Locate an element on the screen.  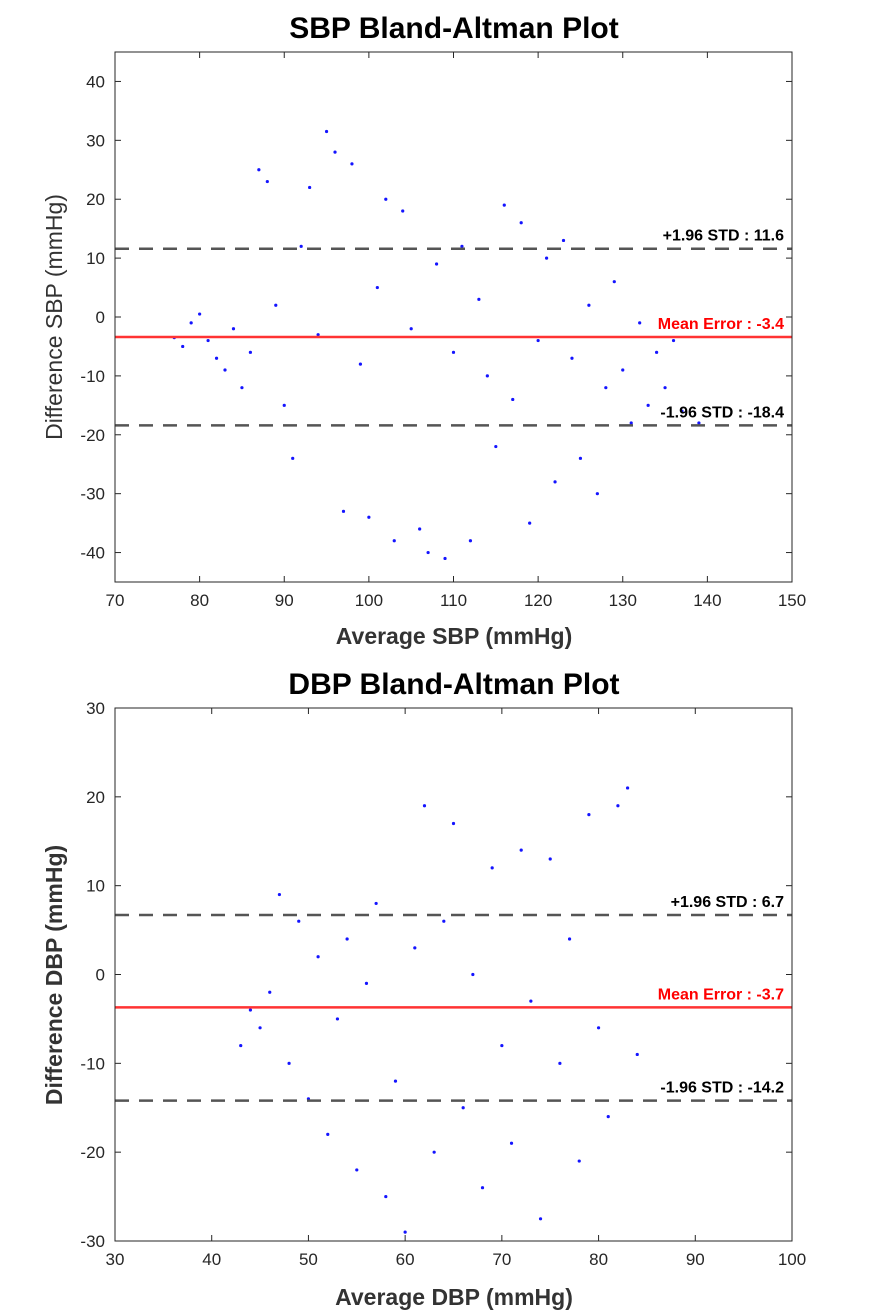
sbp-lower-limit-label: -1.96 STD : -18.4 is located at coordinates (722, 412).